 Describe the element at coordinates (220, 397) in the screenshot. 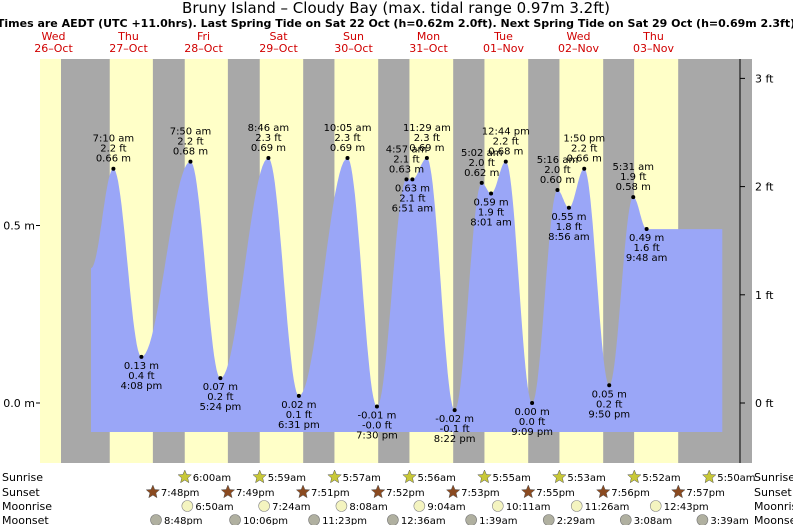

I see `tide-label: 0.2 ft` at that location.